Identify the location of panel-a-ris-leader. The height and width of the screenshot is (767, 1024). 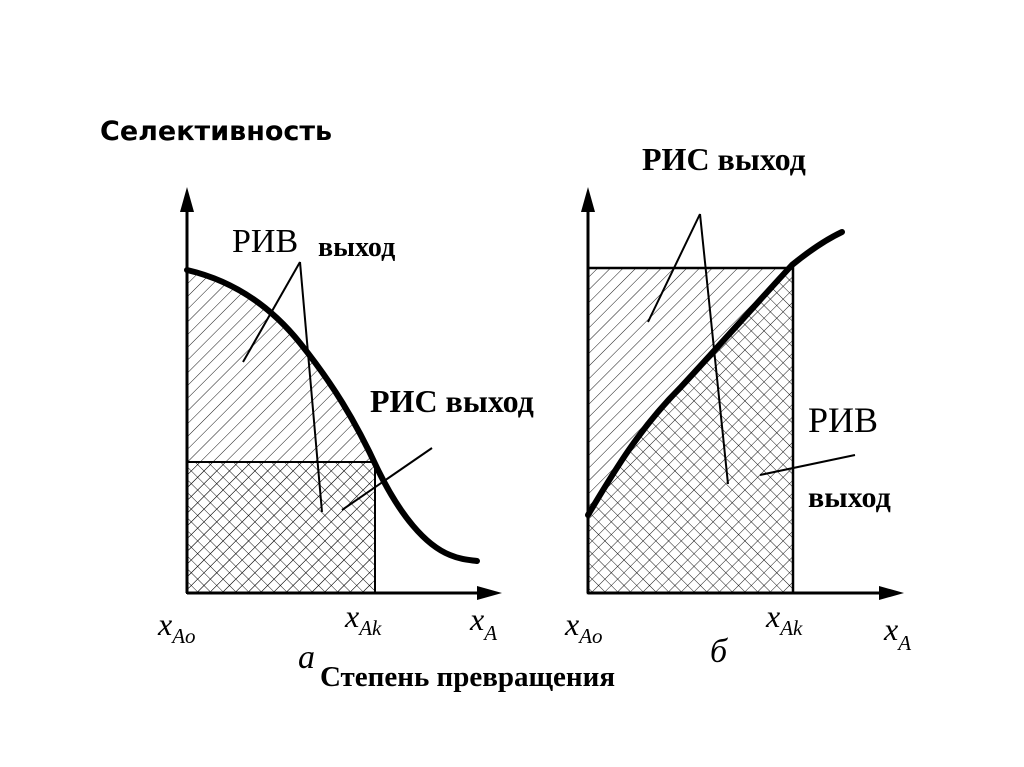
(387, 479).